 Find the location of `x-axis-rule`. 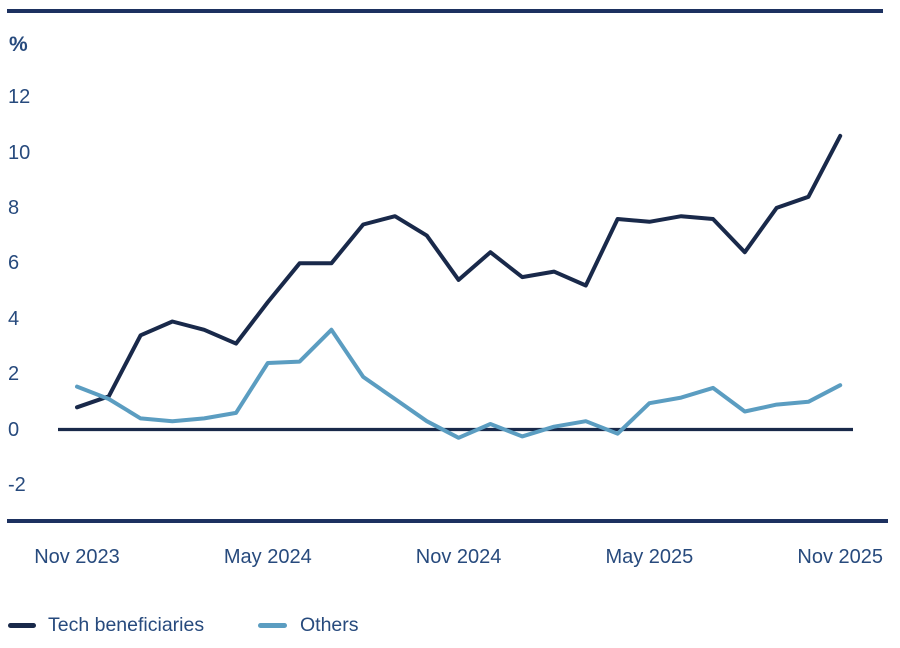

x-axis-rule is located at coordinates (447, 521).